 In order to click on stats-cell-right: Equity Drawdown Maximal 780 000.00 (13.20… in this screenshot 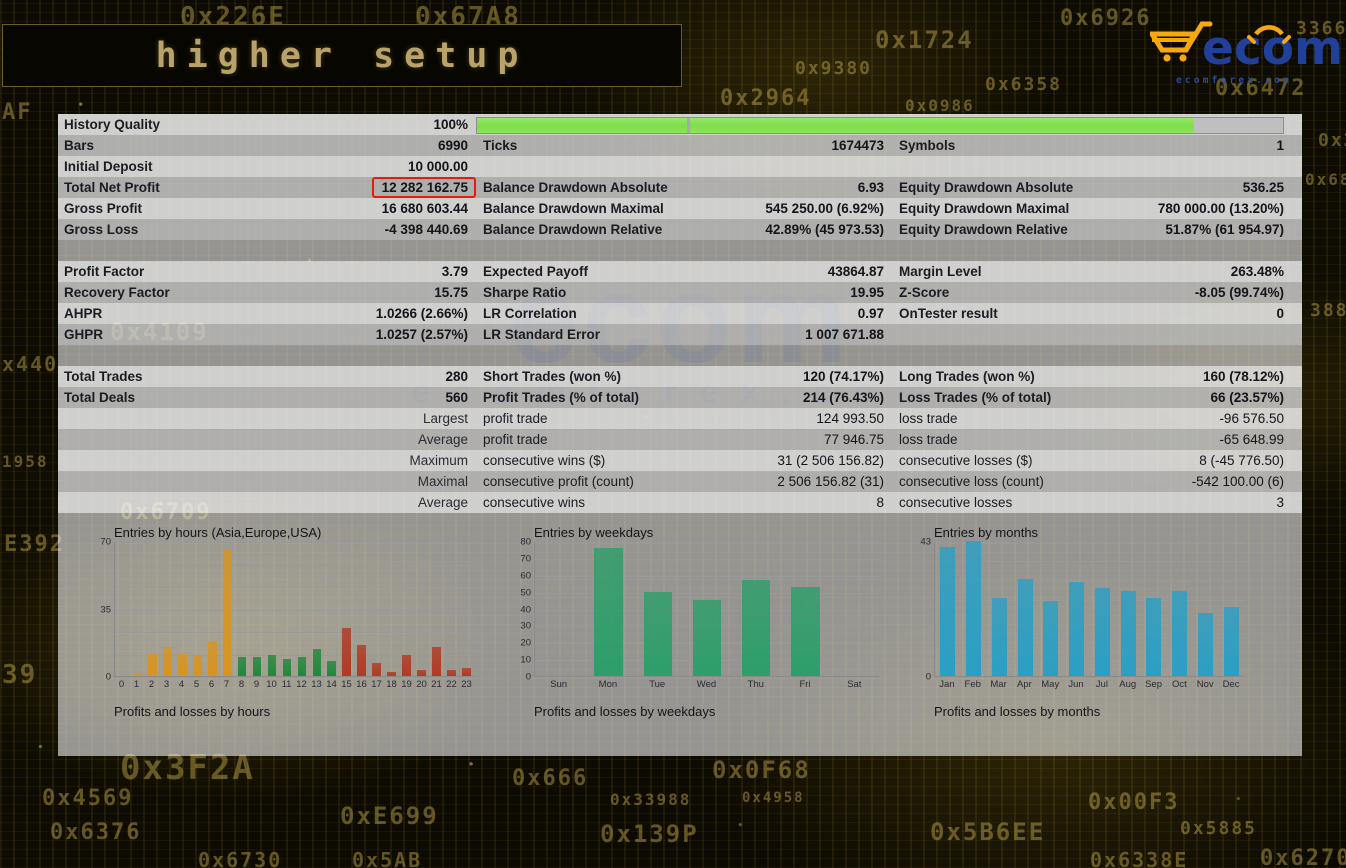, I will do `click(1092, 208)`.